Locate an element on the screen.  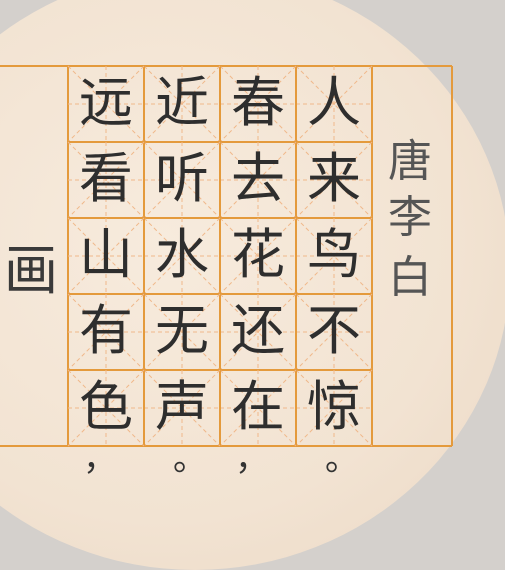
poem-character: 有 is located at coordinates (106, 330).